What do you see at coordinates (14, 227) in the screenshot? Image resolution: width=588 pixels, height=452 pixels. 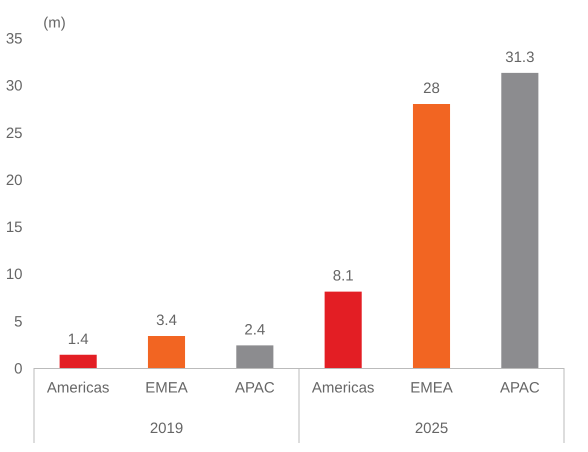 I see `y-tick-label: 15` at bounding box center [14, 227].